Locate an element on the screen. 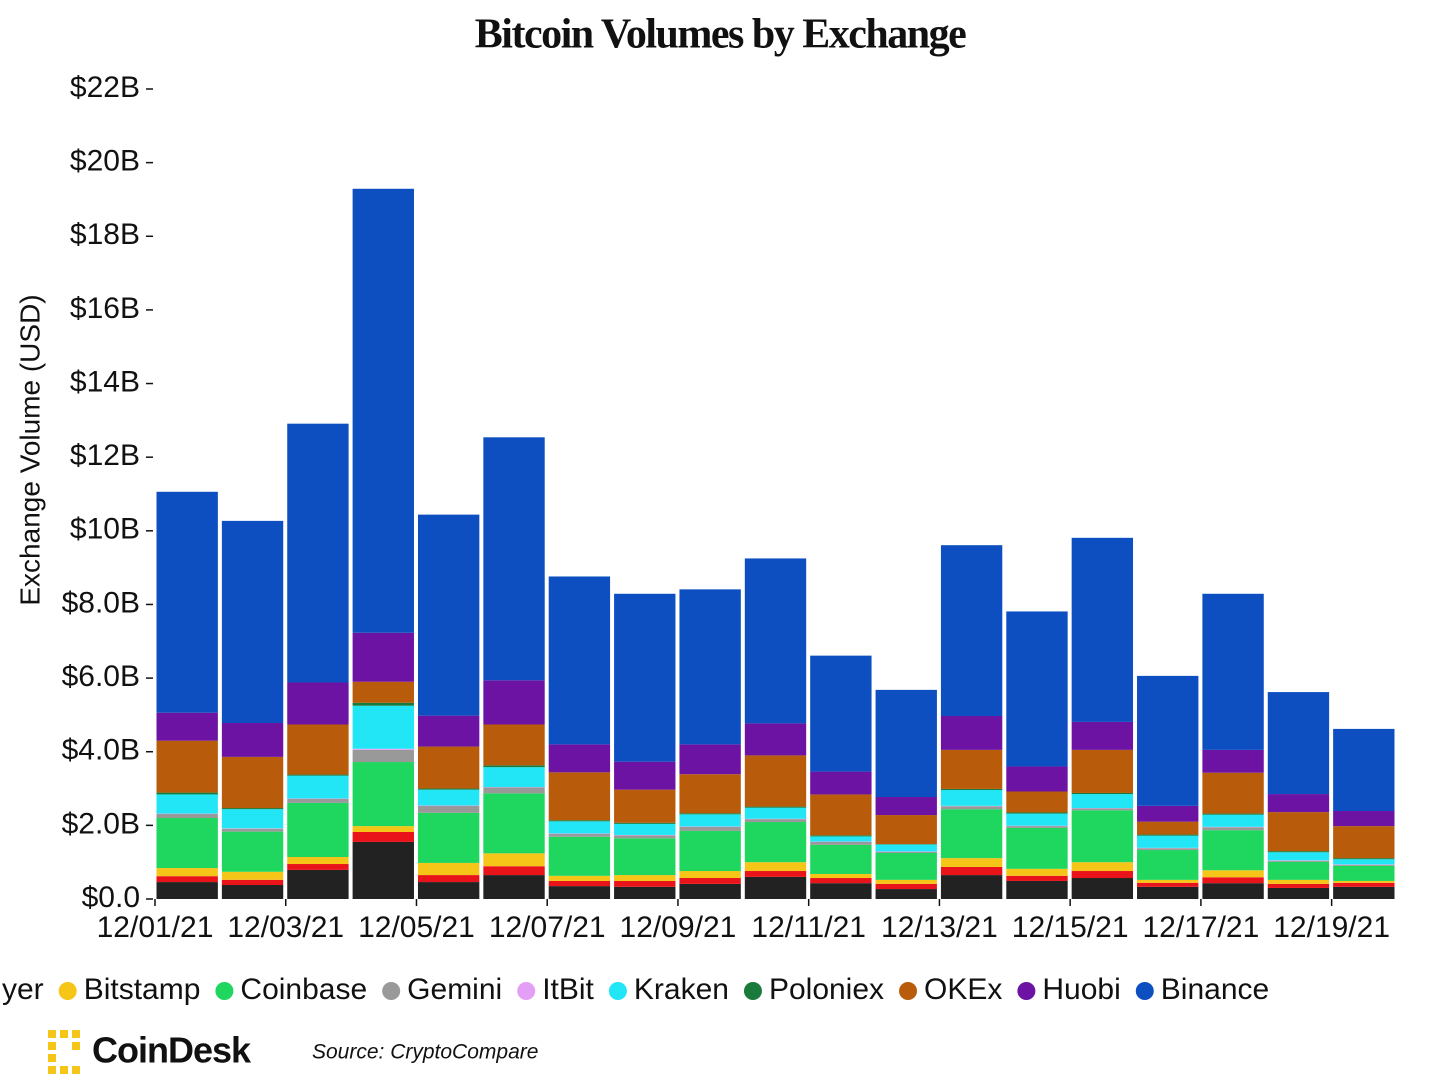 This screenshot has width=1440, height=1080. y-tick-label: $20B is located at coordinates (105, 161).